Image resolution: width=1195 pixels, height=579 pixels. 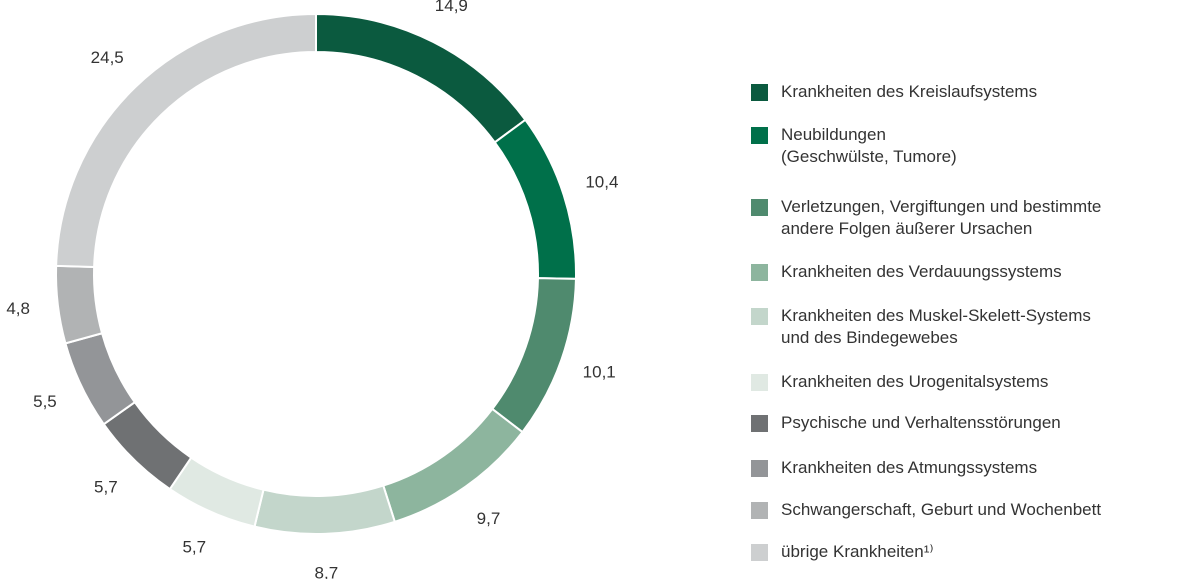 I want to click on legend-item: Krankheiten des Atmungssystems, so click(x=894, y=468).